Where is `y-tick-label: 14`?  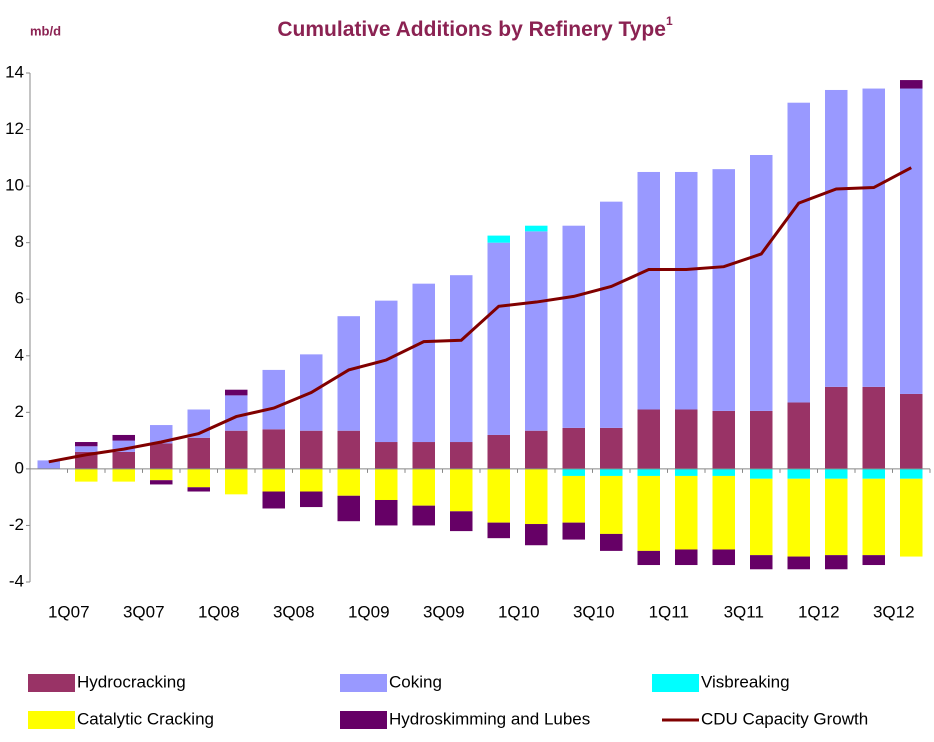
y-tick-label: 14 is located at coordinates (14, 71).